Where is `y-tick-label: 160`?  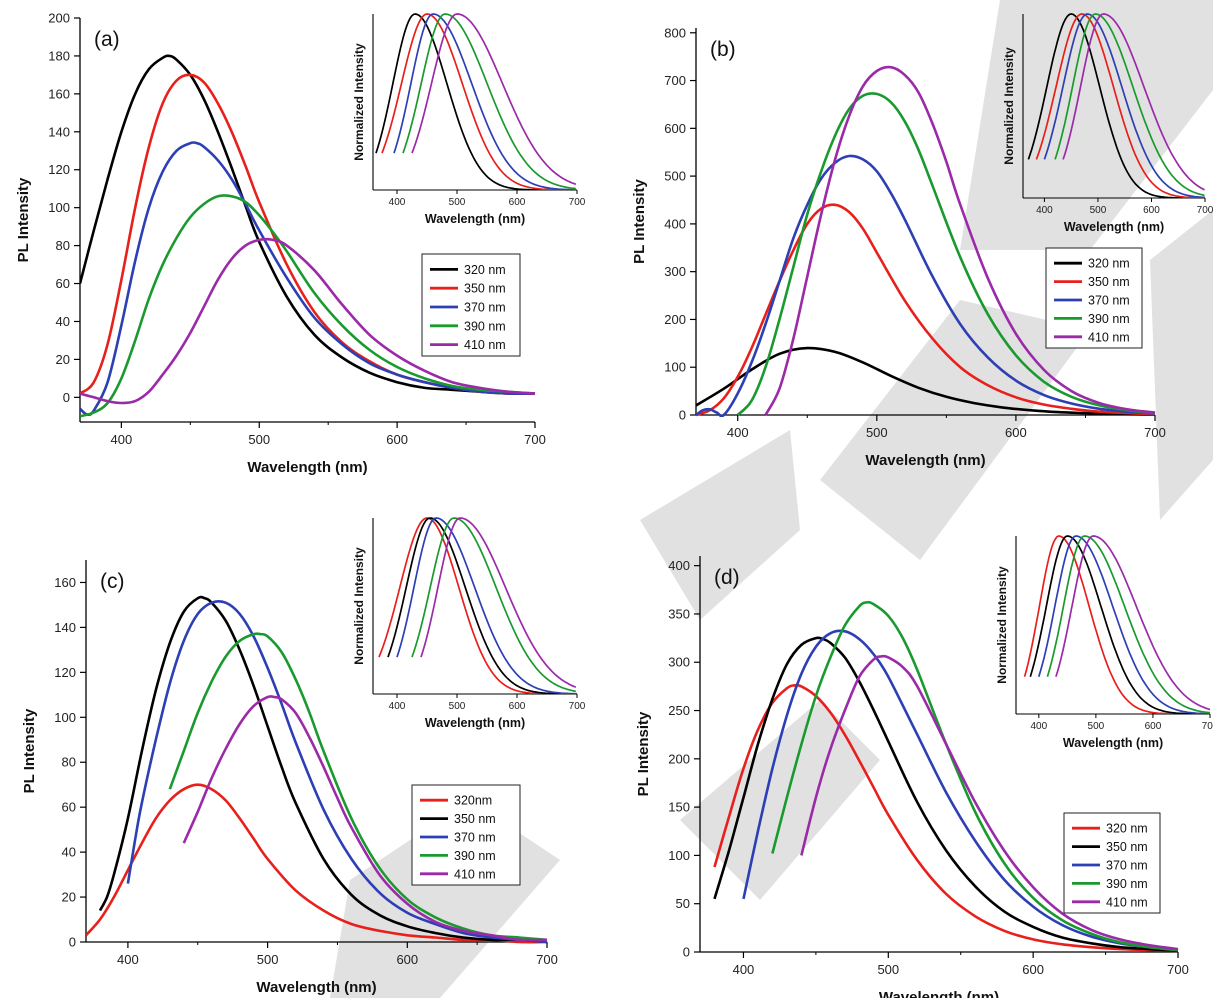 y-tick-label: 160 is located at coordinates (65, 582).